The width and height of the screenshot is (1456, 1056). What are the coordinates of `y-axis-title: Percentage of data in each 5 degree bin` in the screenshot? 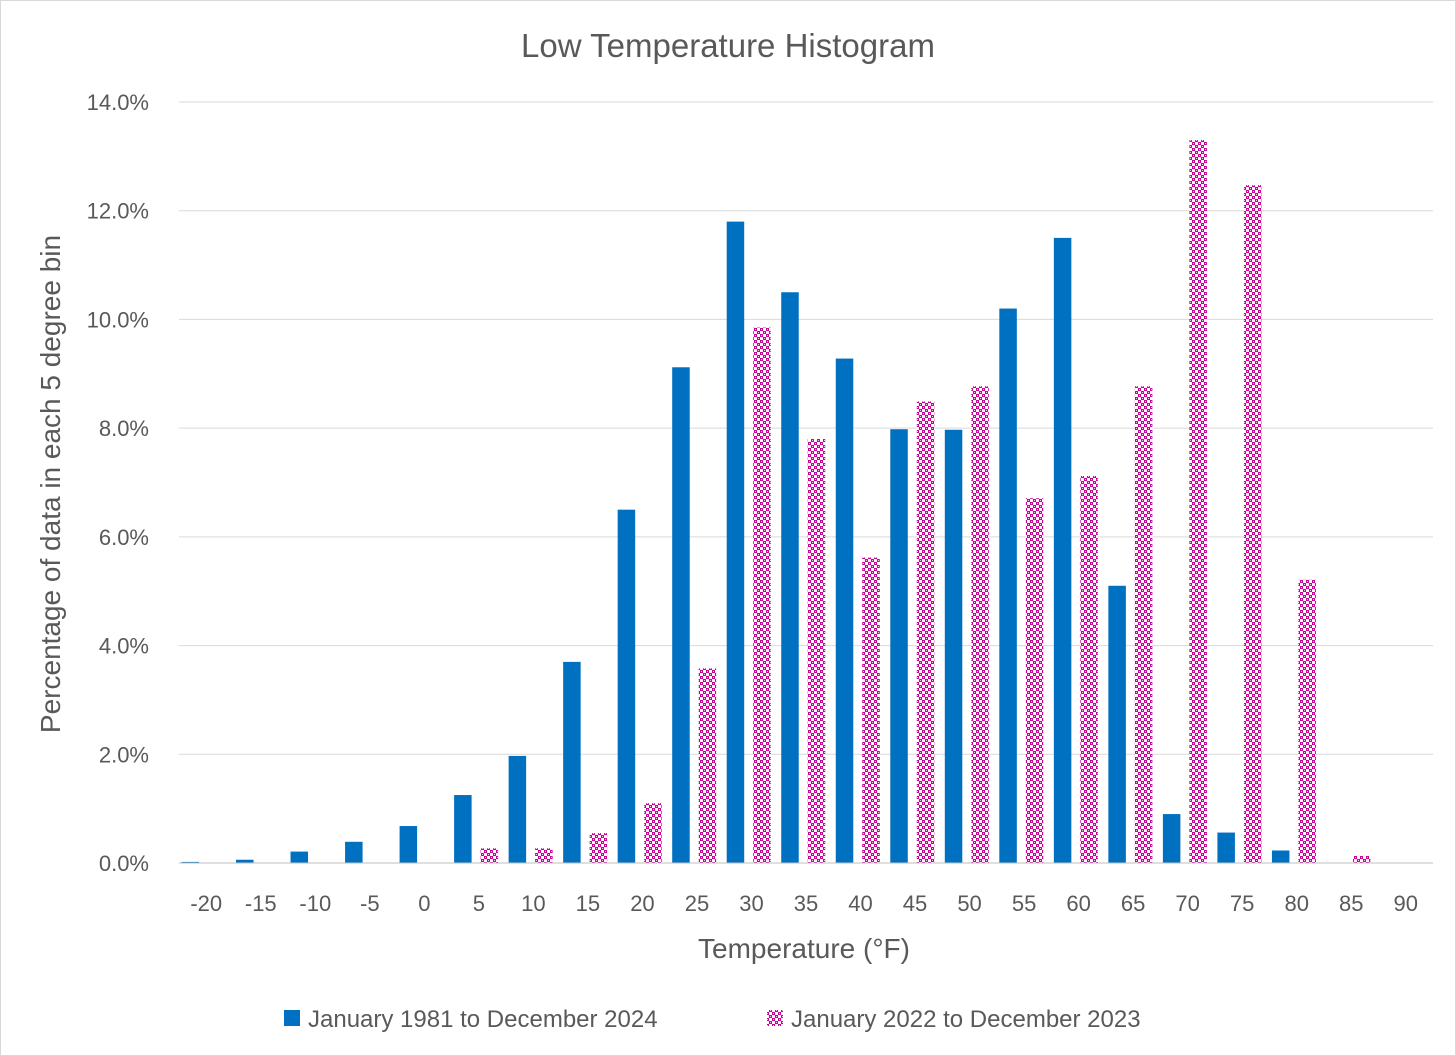 It's located at (50, 484).